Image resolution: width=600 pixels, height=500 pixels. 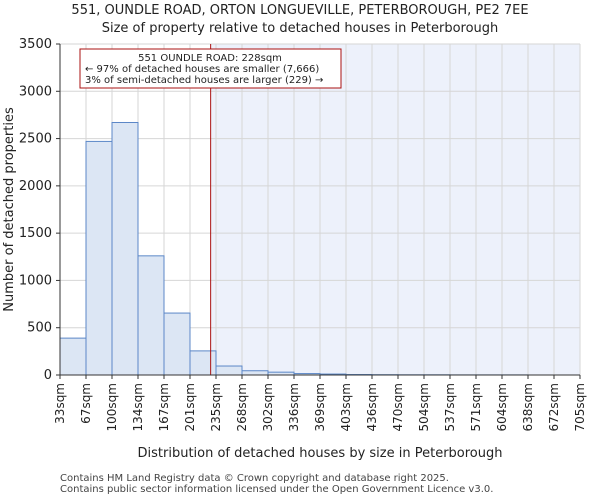 What do you see at coordinates (476, 407) in the screenshot?
I see `x-tick-label: 571sqm` at bounding box center [476, 407].